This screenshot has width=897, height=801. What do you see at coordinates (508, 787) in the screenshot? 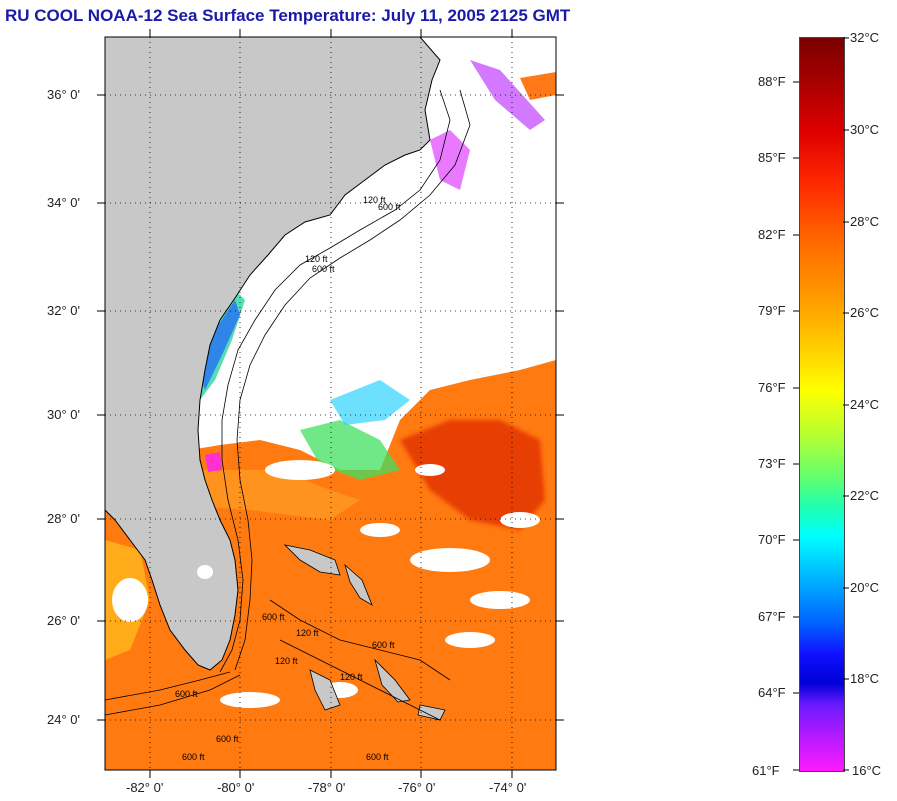
I see `lon-label: -74° 0'` at bounding box center [508, 787].